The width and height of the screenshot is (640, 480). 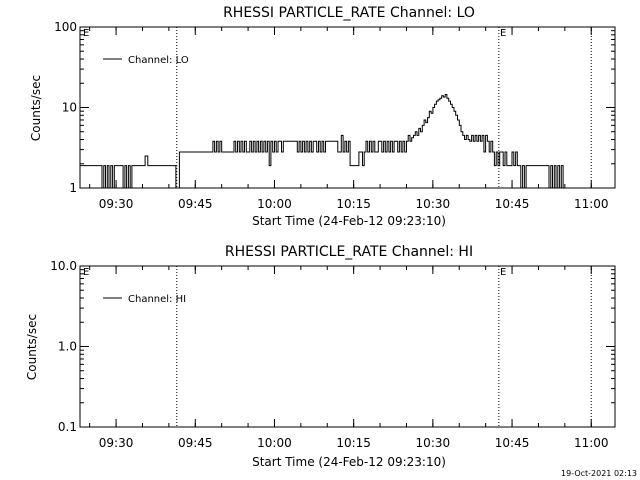 I want to click on generated-timestamp: 19-Oct-2021 02:13, so click(x=599, y=473).